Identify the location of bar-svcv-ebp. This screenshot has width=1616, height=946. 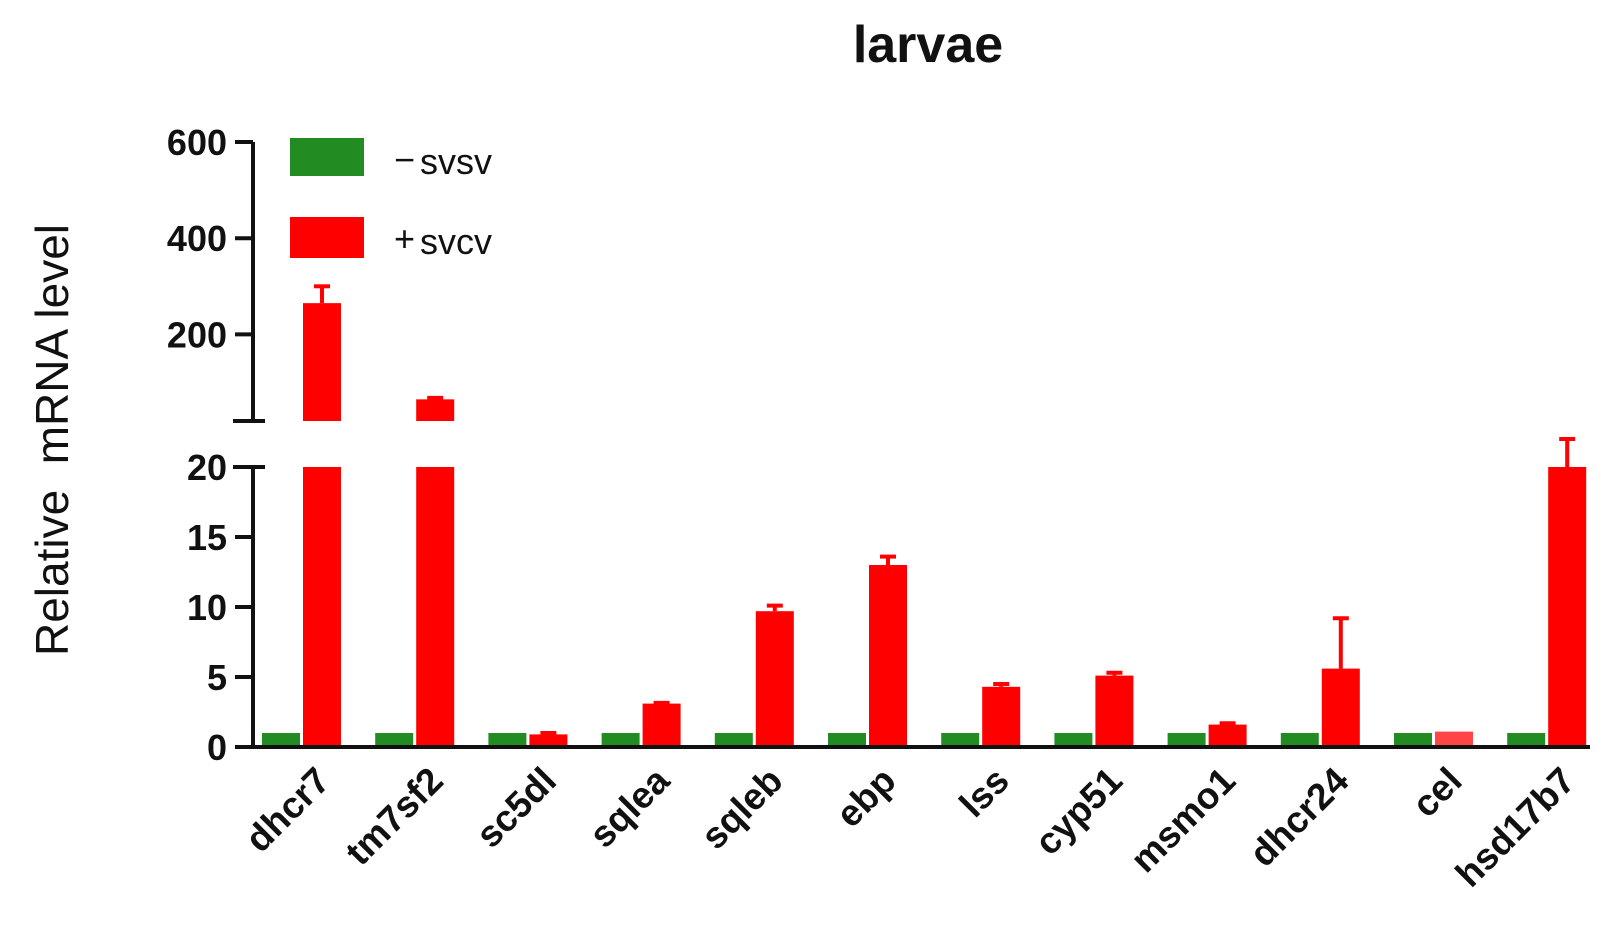
(888, 655).